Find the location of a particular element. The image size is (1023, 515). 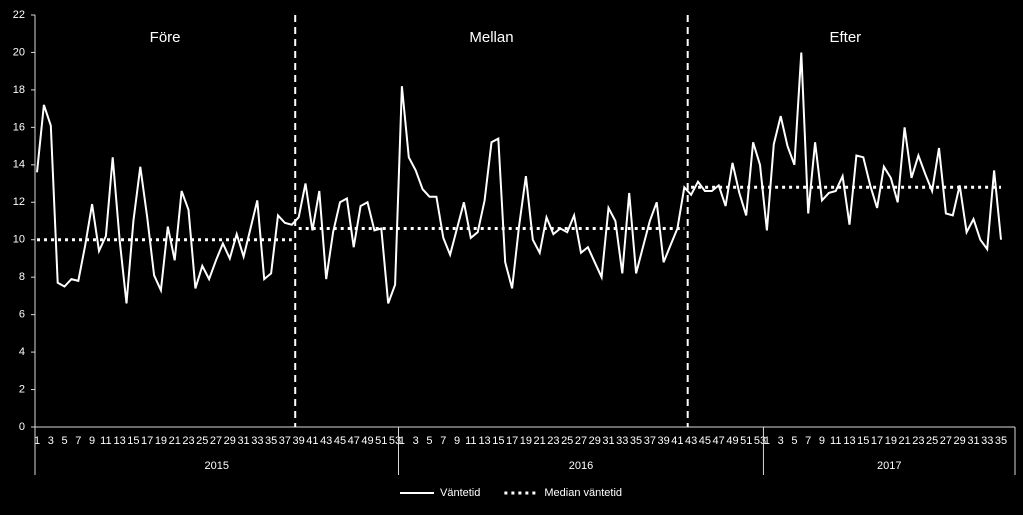

y-tick-label: 10 is located at coordinates (19, 240).